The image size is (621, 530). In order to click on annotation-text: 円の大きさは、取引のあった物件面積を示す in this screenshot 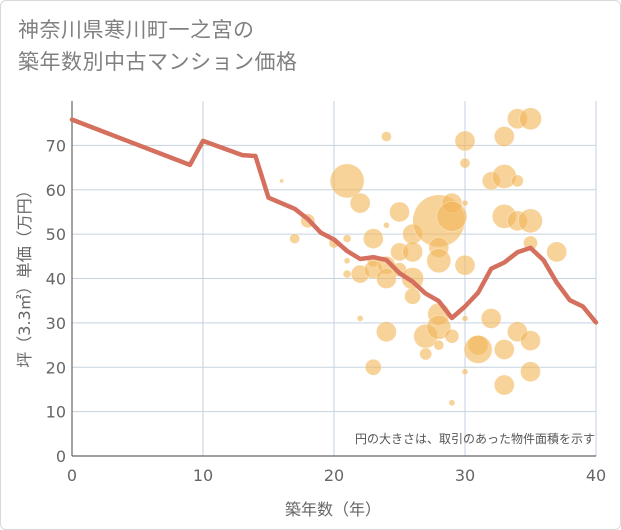, I will do `click(475, 438)`.